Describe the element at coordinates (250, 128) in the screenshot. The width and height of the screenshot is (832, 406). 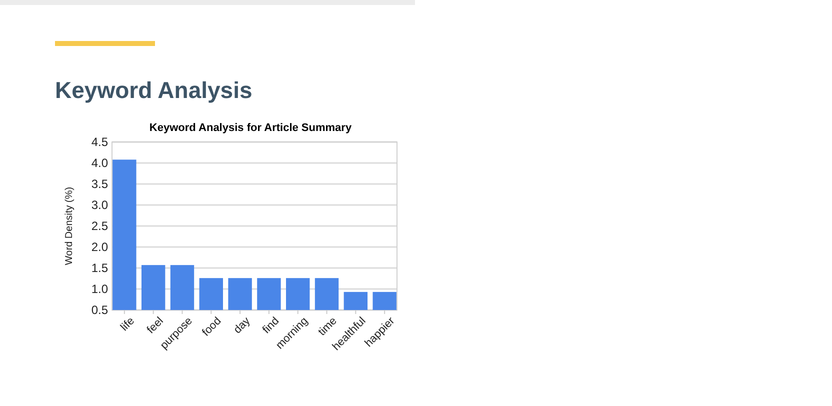
I see `chart-subtitle: Keyword Analysis for Article Summary` at that location.